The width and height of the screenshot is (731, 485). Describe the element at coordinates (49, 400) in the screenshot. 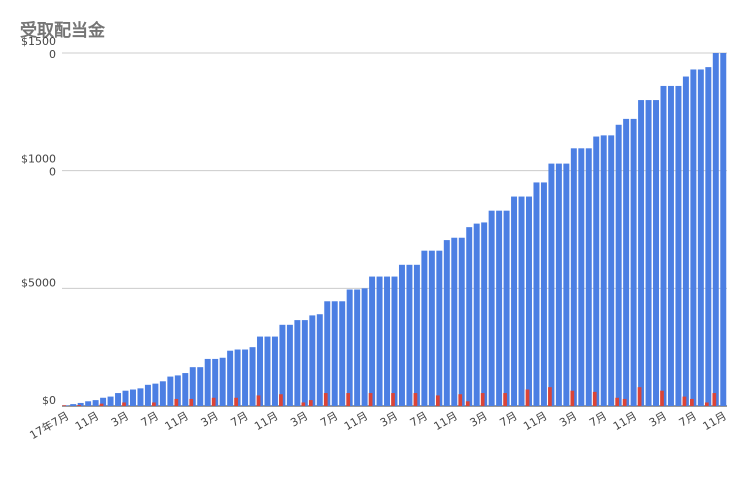

I see `y-tick-label: $0` at that location.